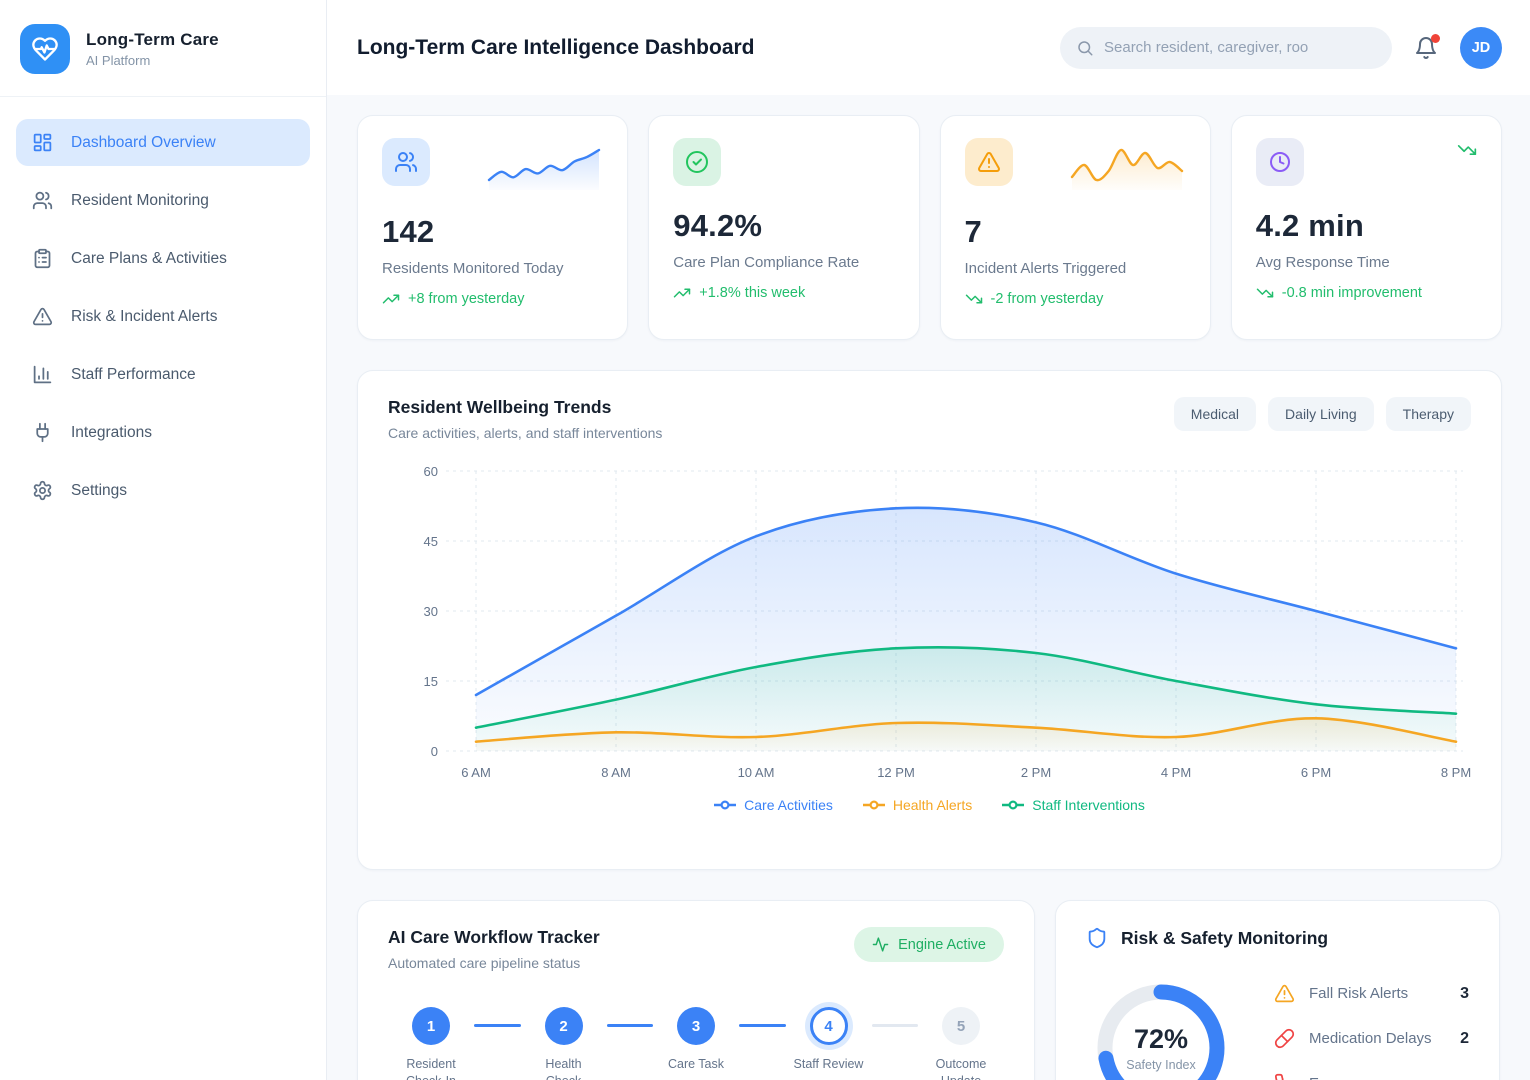 Image resolution: width=1530 pixels, height=1080 pixels. What do you see at coordinates (144, 316) in the screenshot?
I see `sidebar-item-label: Risk & Incident Alerts` at bounding box center [144, 316].